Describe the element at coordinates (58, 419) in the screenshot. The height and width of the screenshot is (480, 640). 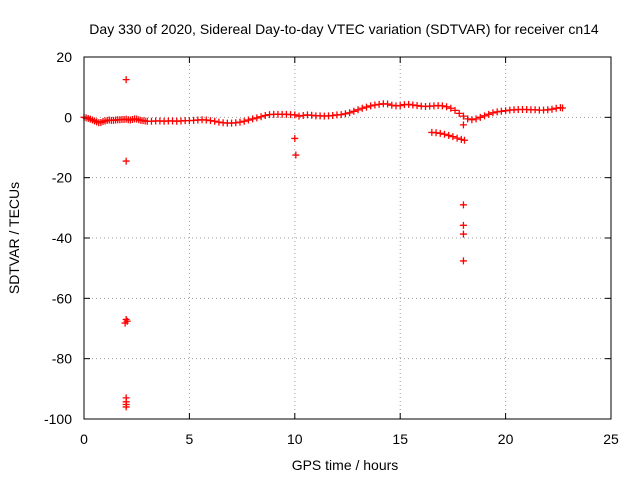
I see `y-tick-label: -100` at that location.